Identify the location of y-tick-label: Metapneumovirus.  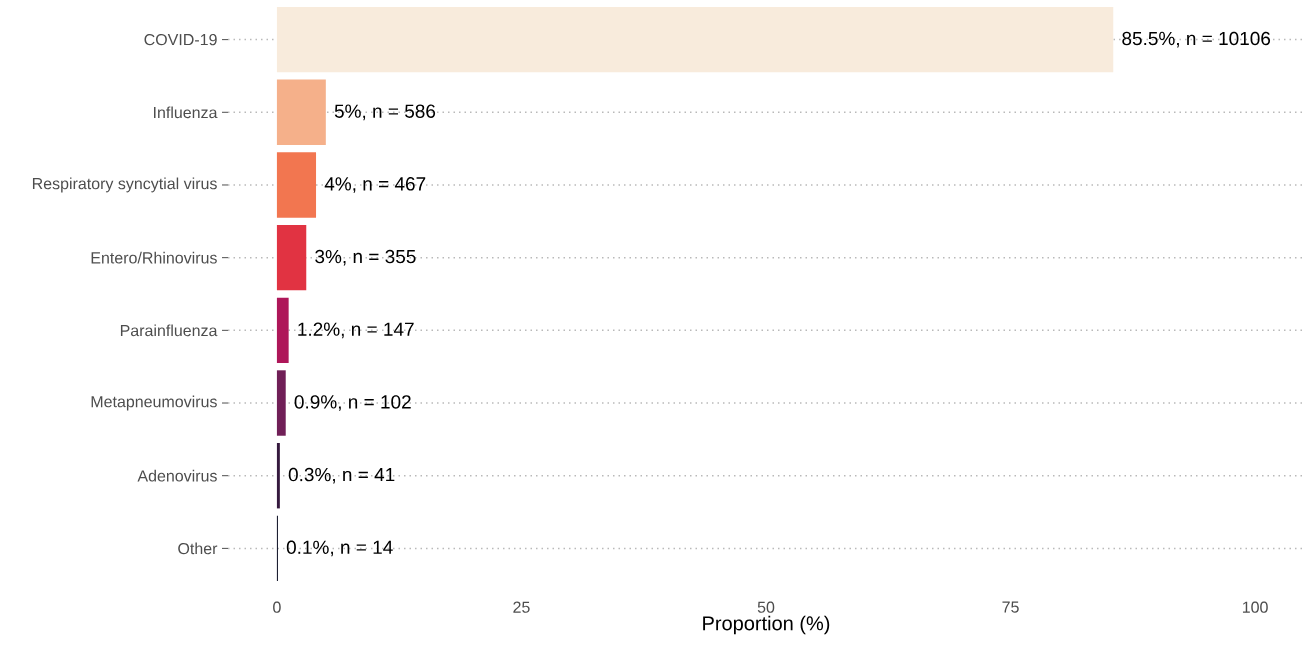
(154, 403).